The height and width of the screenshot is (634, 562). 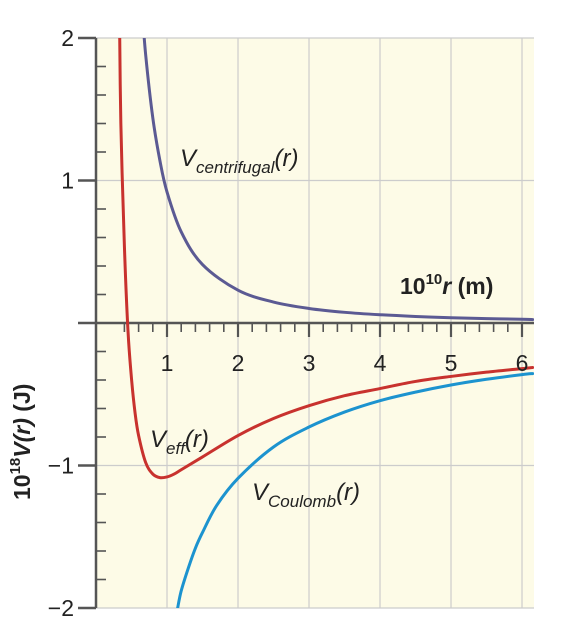 What do you see at coordinates (309, 363) in the screenshot?
I see `x-tick-label-3: 3` at bounding box center [309, 363].